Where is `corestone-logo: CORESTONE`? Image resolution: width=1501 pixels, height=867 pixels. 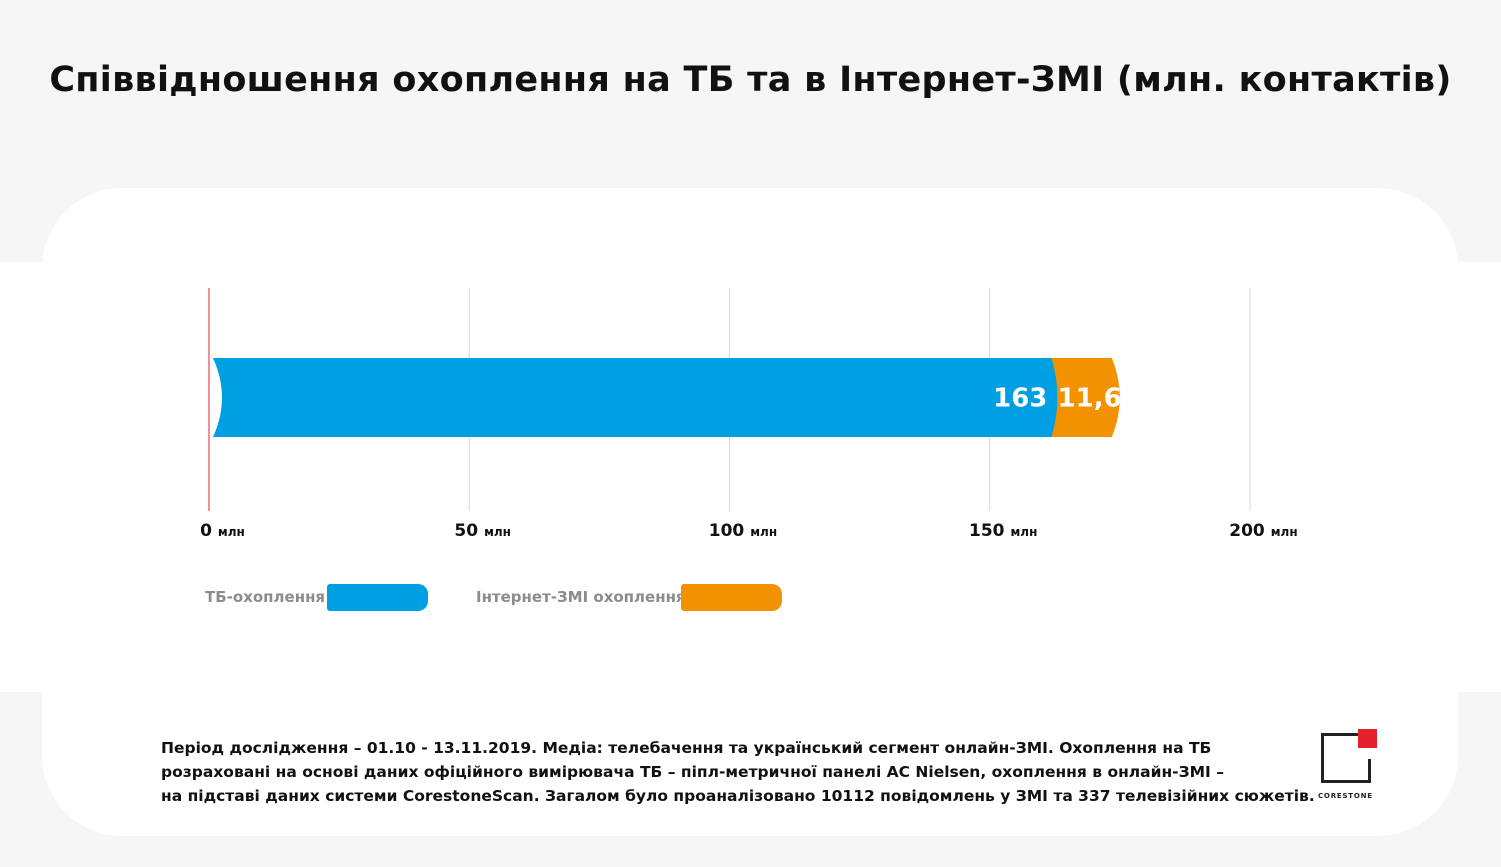 corestone-logo: CORESTONE is located at coordinates (1349, 766).